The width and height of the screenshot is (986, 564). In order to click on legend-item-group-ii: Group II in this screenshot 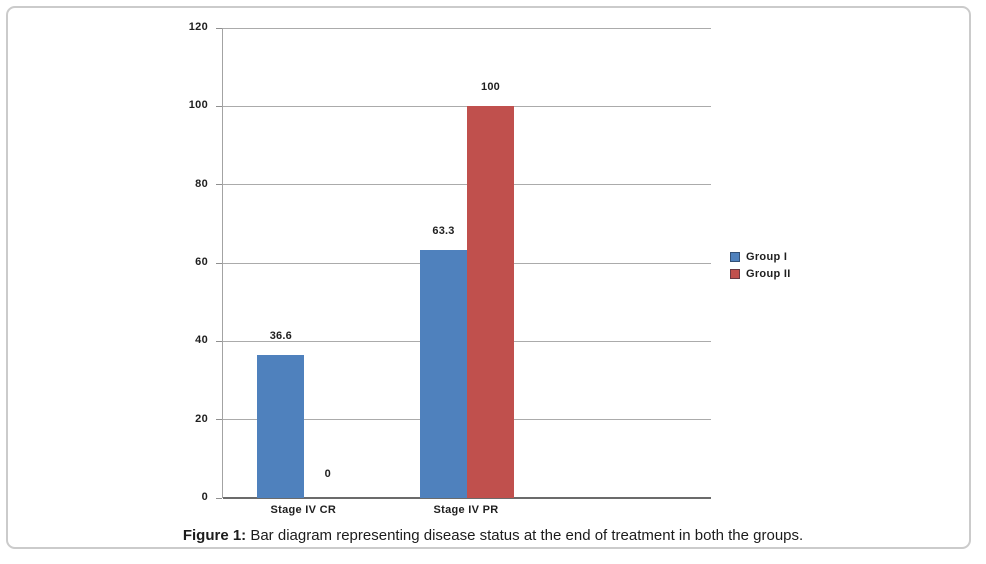, I will do `click(760, 274)`.